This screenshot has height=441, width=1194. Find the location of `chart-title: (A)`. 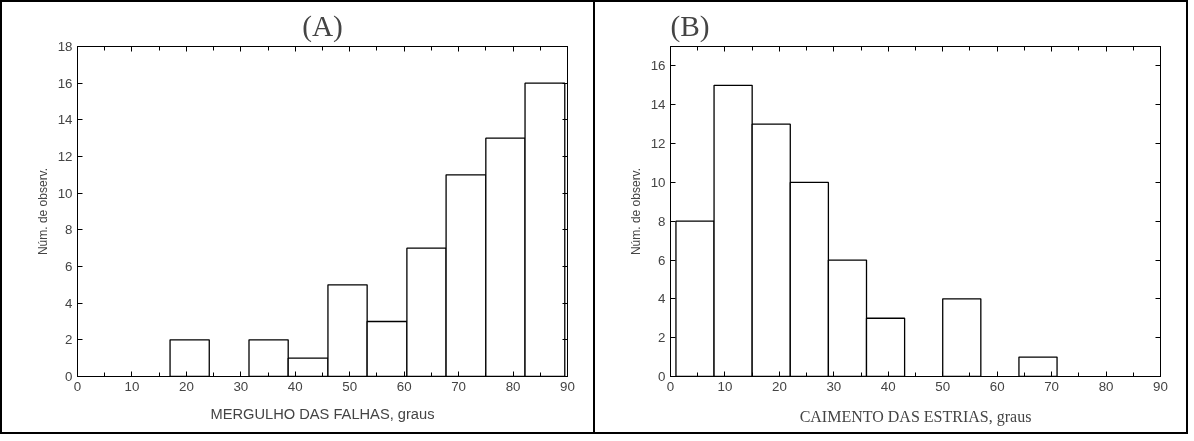

chart-title: (A) is located at coordinates (322, 26).